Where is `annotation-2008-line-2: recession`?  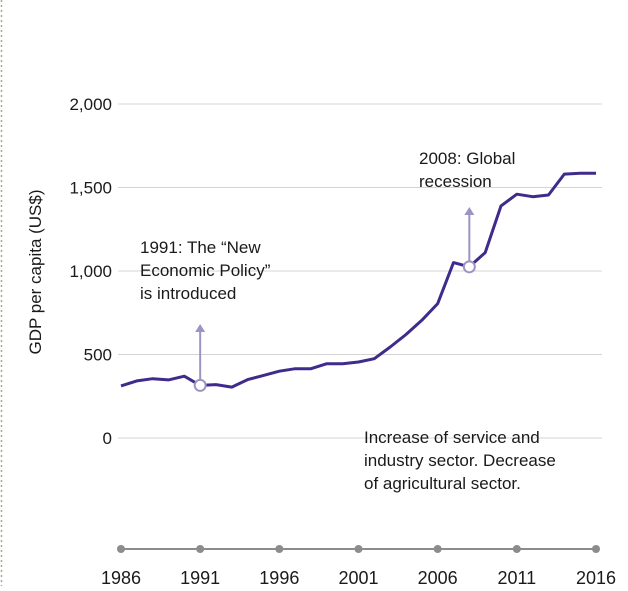 annotation-2008-line-2: recession is located at coordinates (455, 181).